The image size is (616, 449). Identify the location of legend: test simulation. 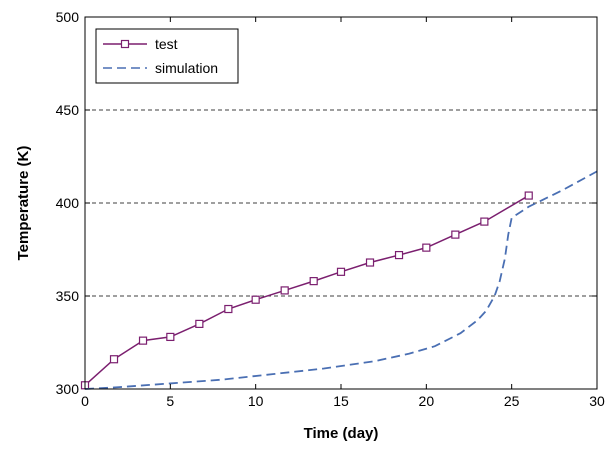
(167, 56).